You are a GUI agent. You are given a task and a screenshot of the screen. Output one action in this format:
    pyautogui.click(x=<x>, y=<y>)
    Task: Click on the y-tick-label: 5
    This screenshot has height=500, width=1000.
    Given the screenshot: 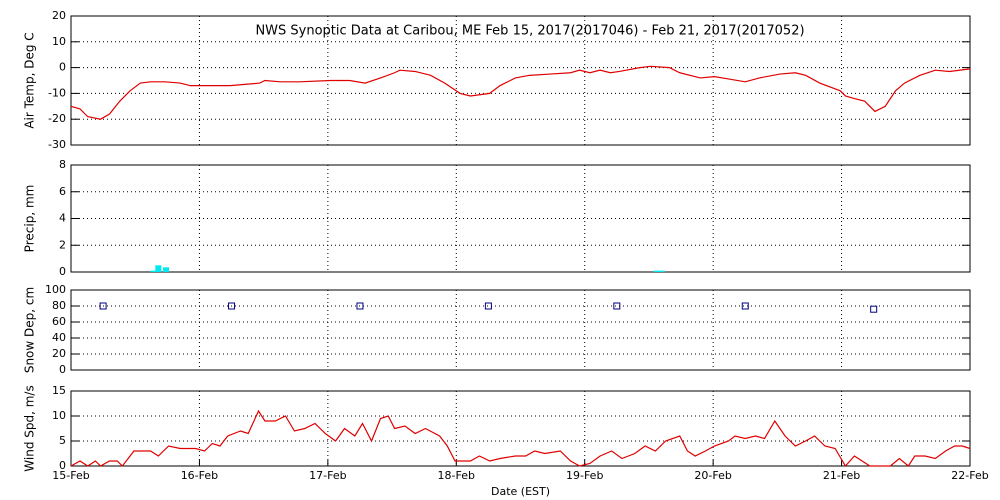 What is the action you would take?
    pyautogui.click(x=62, y=440)
    